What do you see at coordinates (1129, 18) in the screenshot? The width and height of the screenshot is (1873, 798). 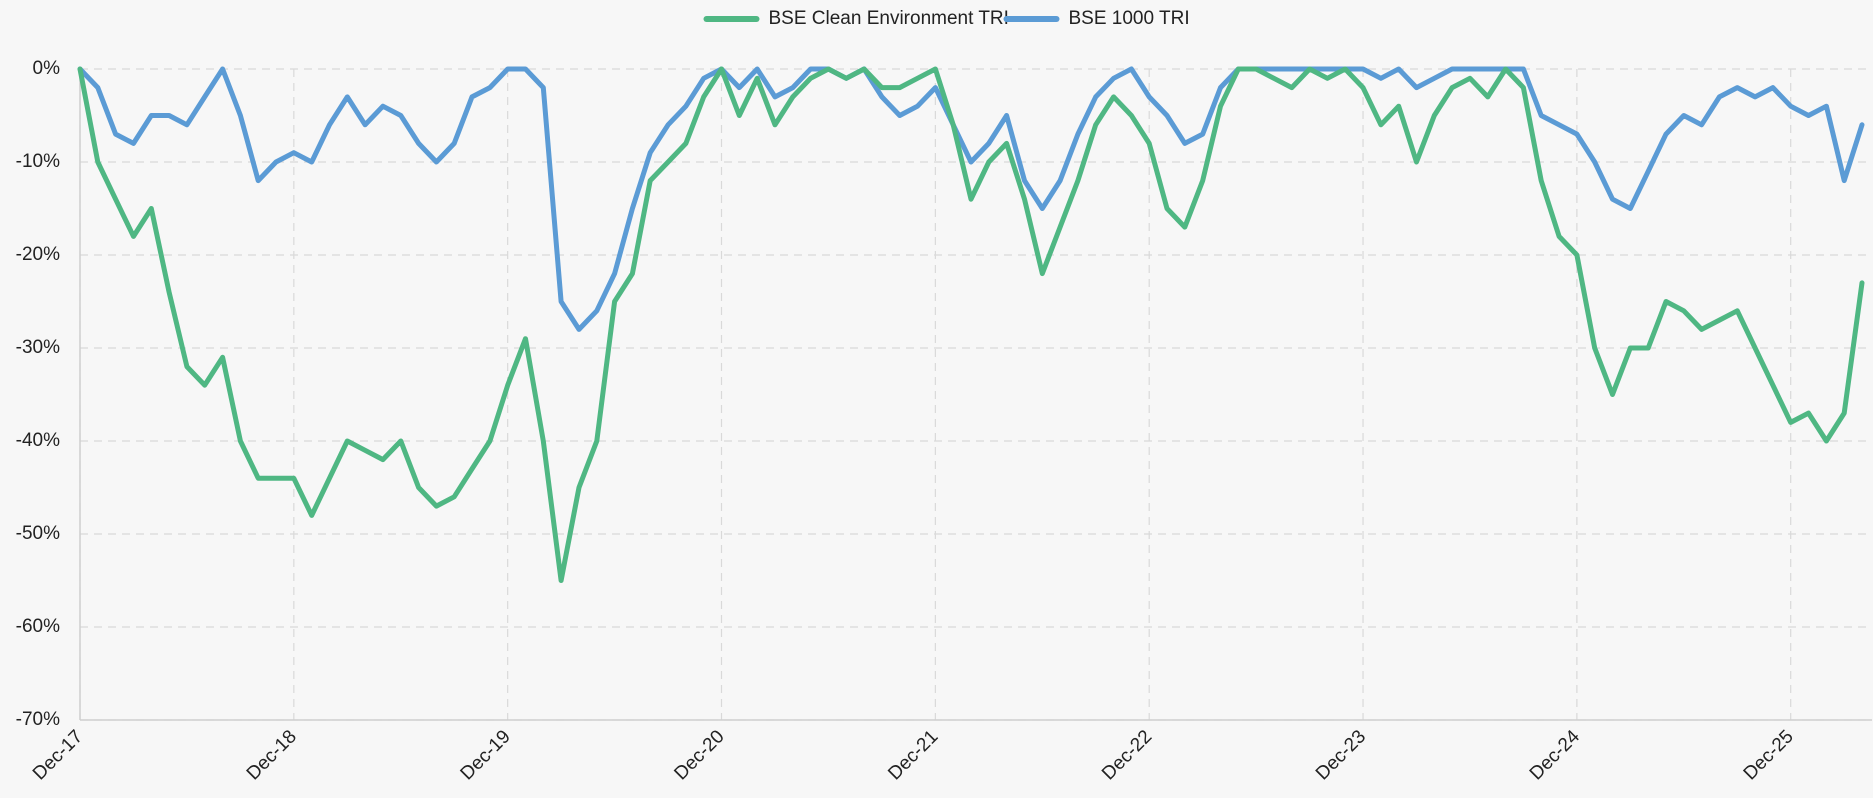 I see `legend-label: BSE 1000 TRI` at bounding box center [1129, 18].